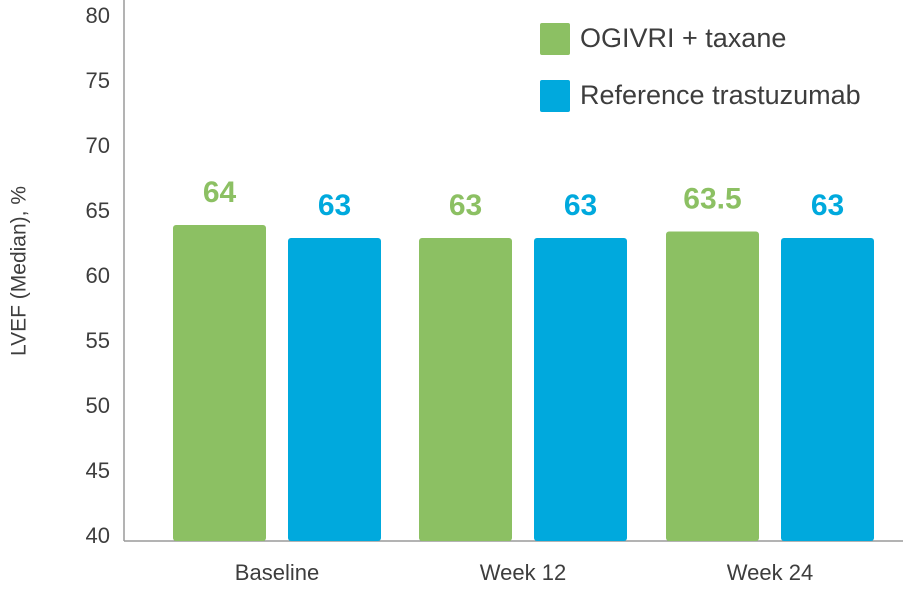 This screenshot has width=903, height=589. Describe the element at coordinates (334, 389) in the screenshot. I see `bar-reference-baseline` at that location.